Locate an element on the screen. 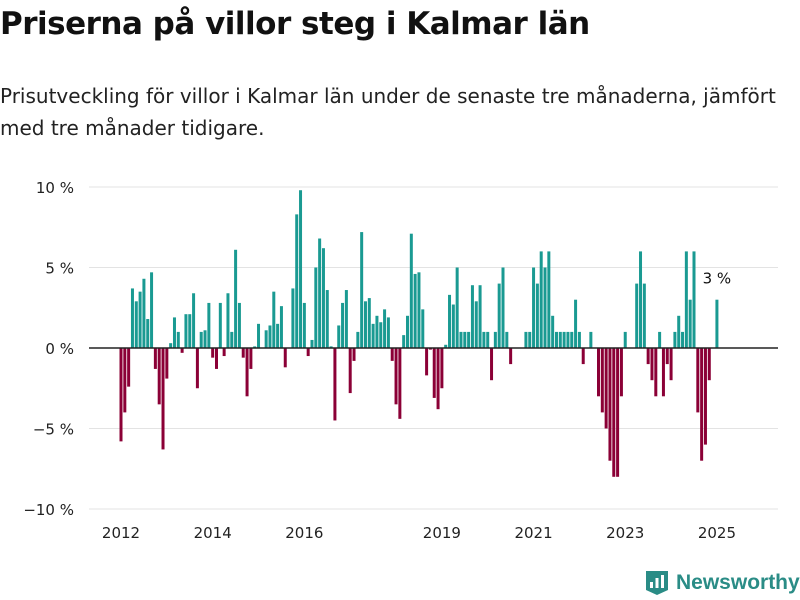  y-tick-label: 10 % is located at coordinates (55, 188).